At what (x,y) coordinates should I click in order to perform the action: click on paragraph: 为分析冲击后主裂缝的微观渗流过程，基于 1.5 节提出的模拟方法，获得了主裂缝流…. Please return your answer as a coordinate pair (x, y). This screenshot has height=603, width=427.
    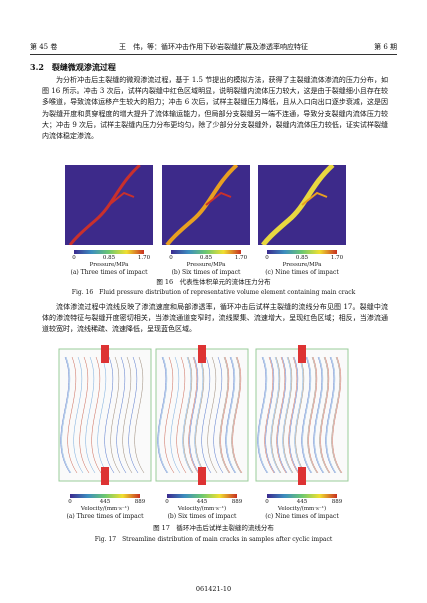
    Looking at the image, I should click on (215, 108).